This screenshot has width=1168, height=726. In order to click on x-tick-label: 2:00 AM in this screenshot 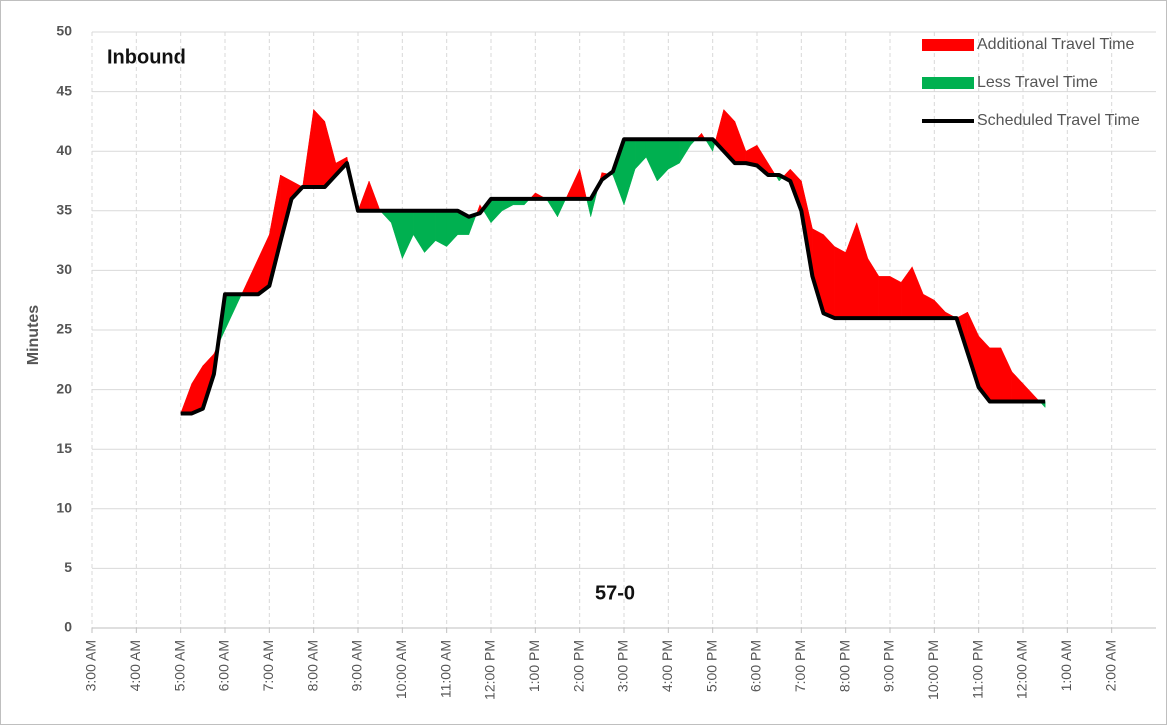, I will do `click(1110, 665)`.